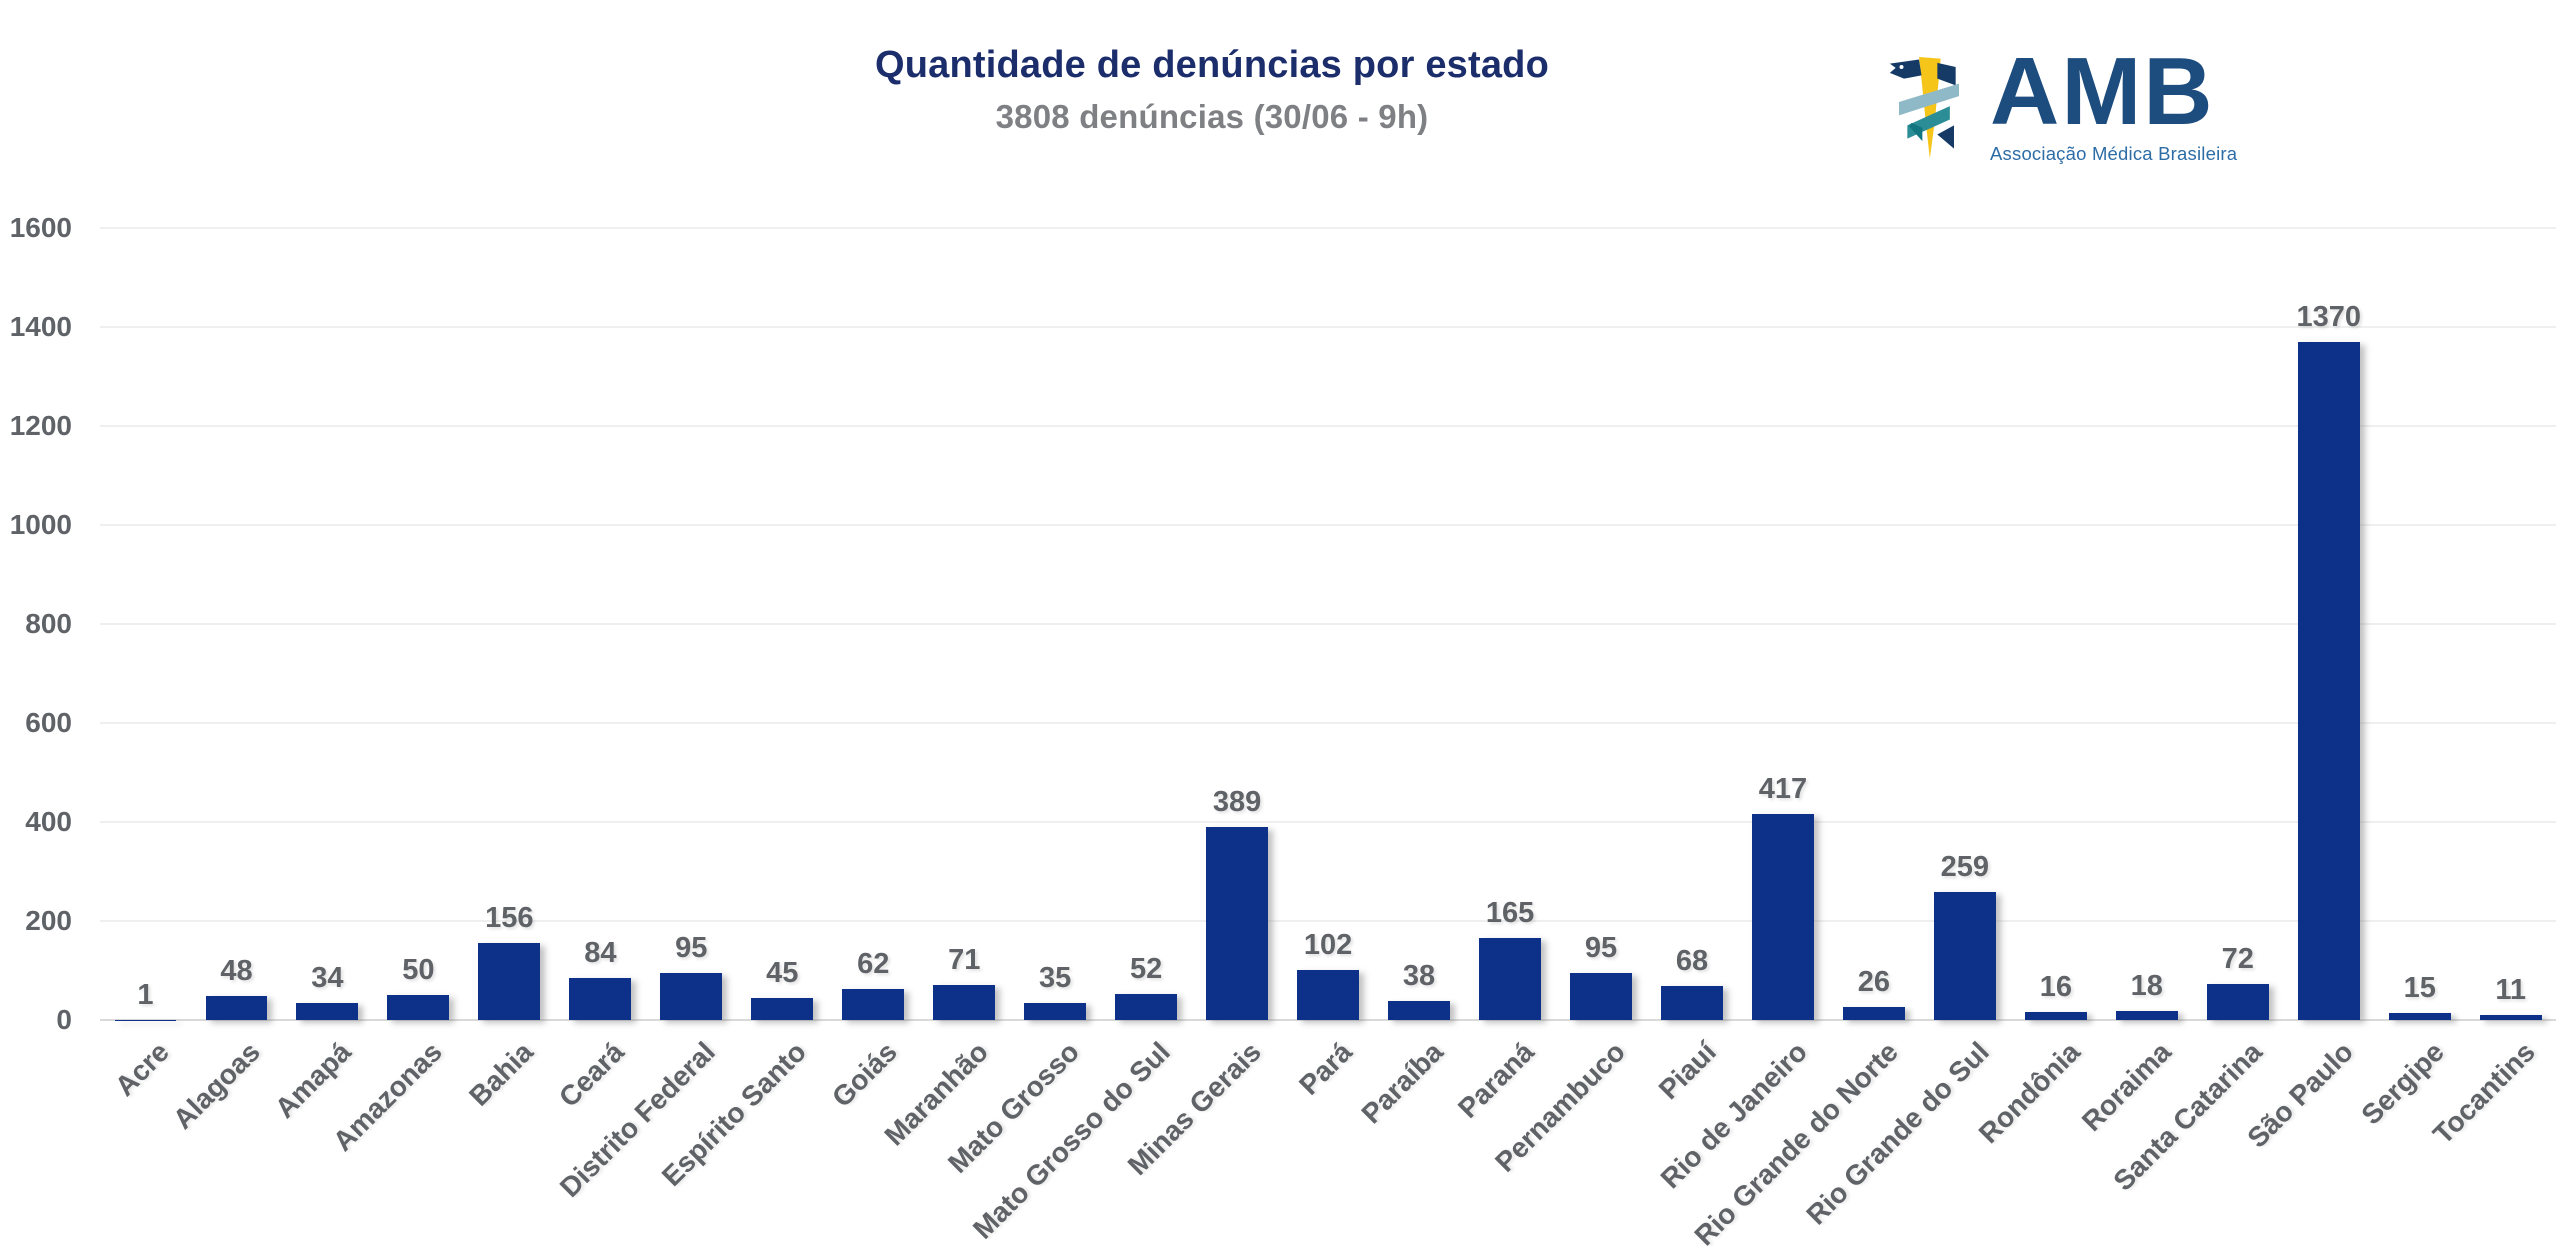 This screenshot has width=2560, height=1250. I want to click on bar-slot: 84, so click(600, 624).